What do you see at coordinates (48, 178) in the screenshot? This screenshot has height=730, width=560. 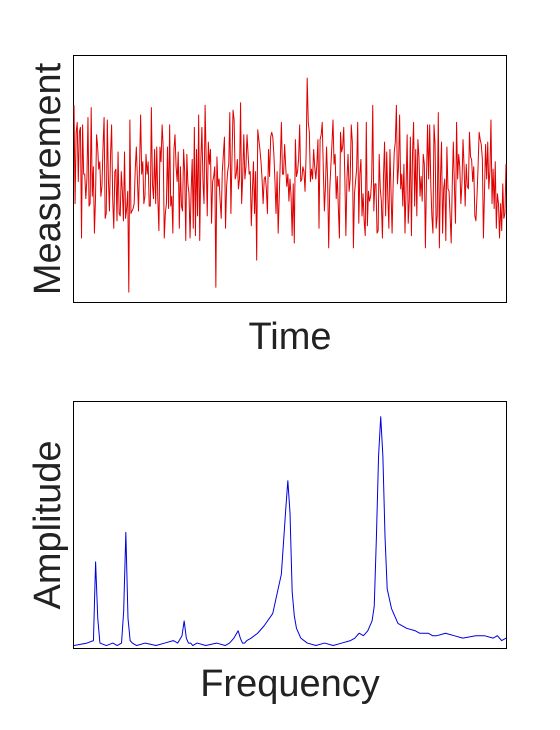 I see `time-series-y-axis-label: Measurement` at bounding box center [48, 178].